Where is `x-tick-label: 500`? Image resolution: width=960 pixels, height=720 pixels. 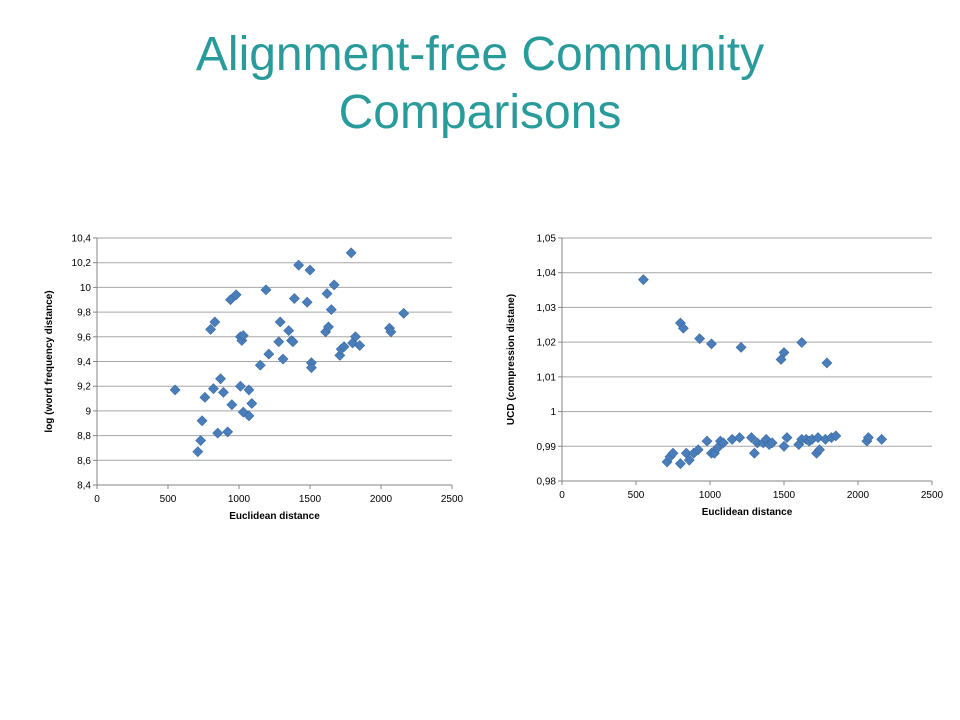
x-tick-label: 500 is located at coordinates (636, 495).